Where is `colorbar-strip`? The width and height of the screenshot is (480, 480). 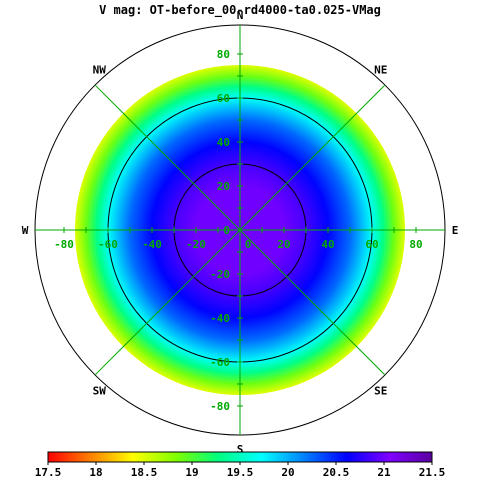
colorbar-strip is located at coordinates (240, 457).